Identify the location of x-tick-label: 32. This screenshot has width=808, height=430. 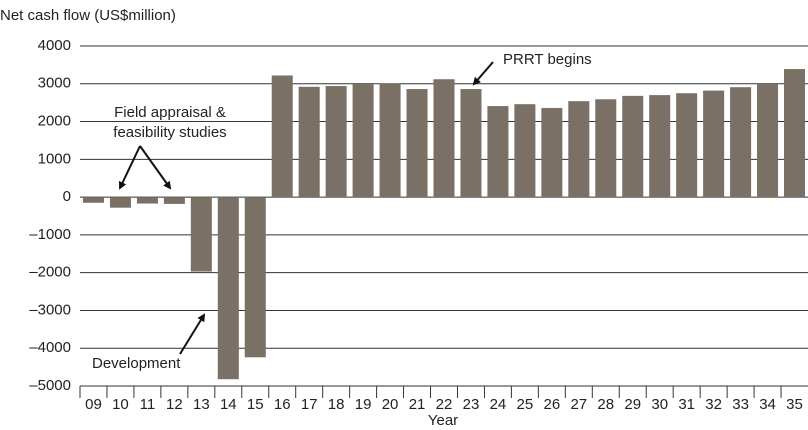
(713, 404).